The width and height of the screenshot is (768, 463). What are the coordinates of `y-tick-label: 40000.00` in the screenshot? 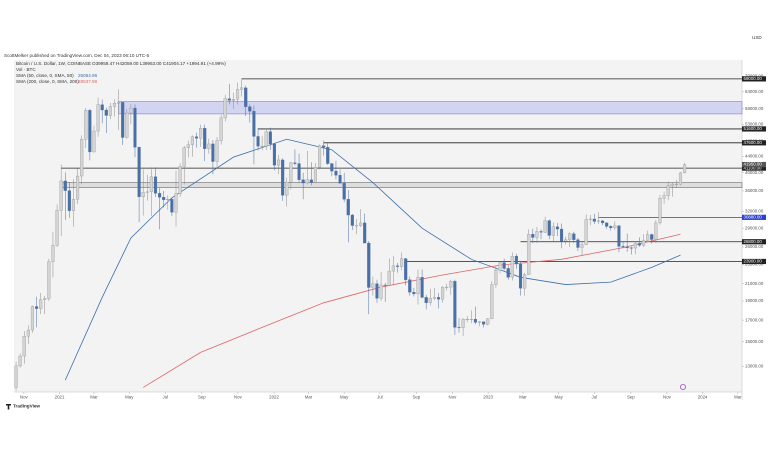 It's located at (754, 172).